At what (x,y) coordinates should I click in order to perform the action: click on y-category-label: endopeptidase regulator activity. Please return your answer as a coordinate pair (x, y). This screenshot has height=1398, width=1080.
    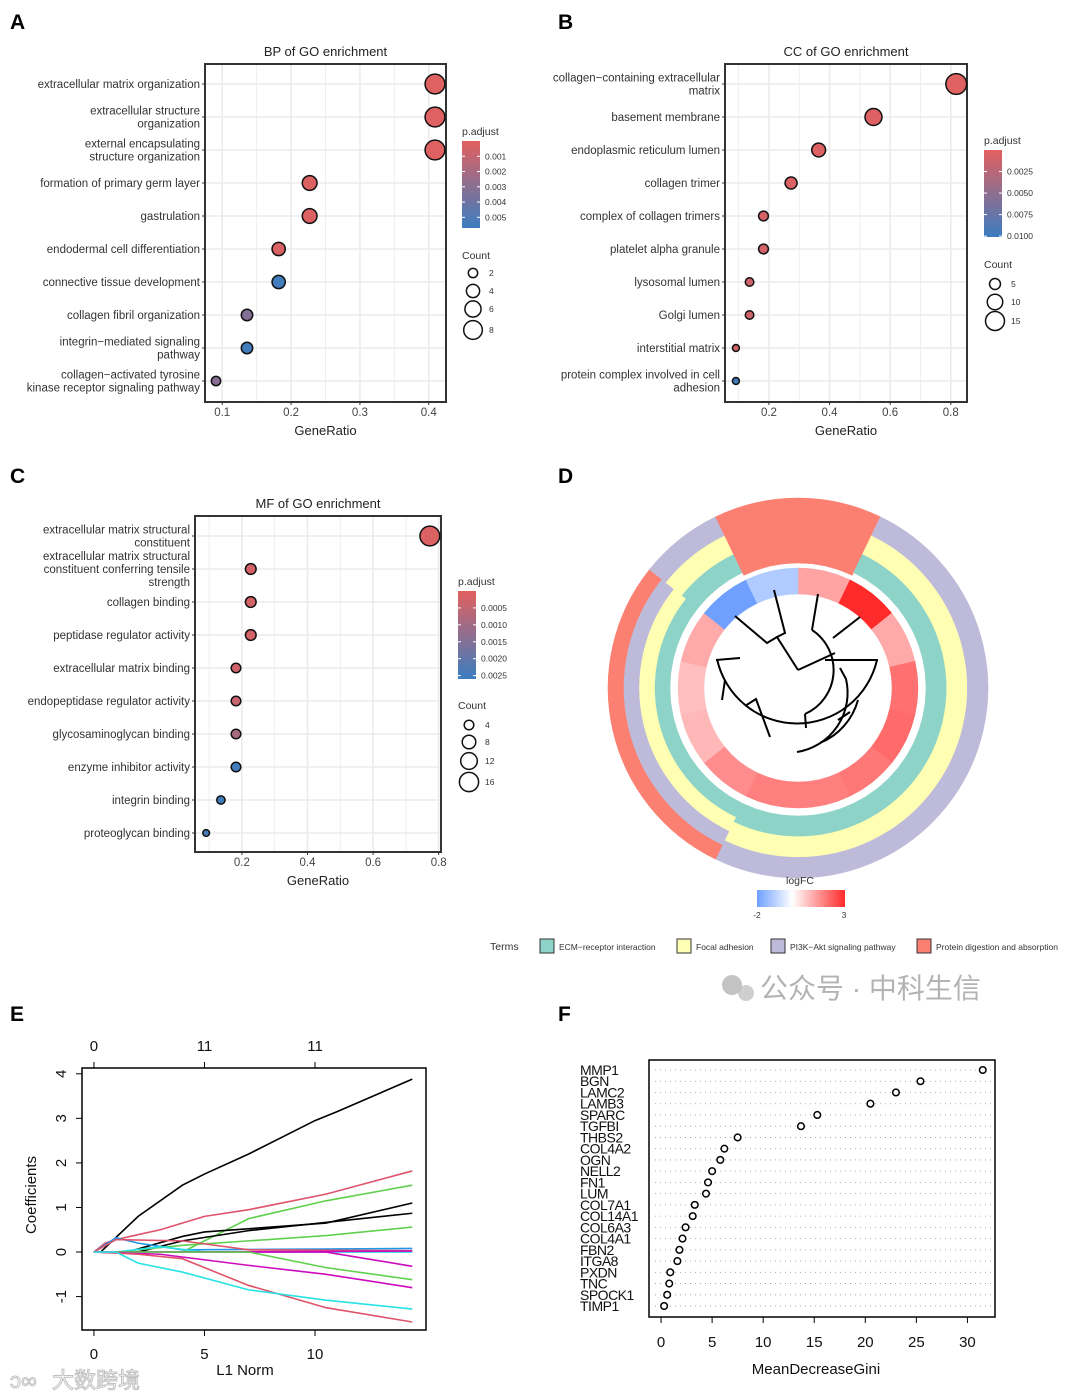
    Looking at the image, I should click on (109, 702).